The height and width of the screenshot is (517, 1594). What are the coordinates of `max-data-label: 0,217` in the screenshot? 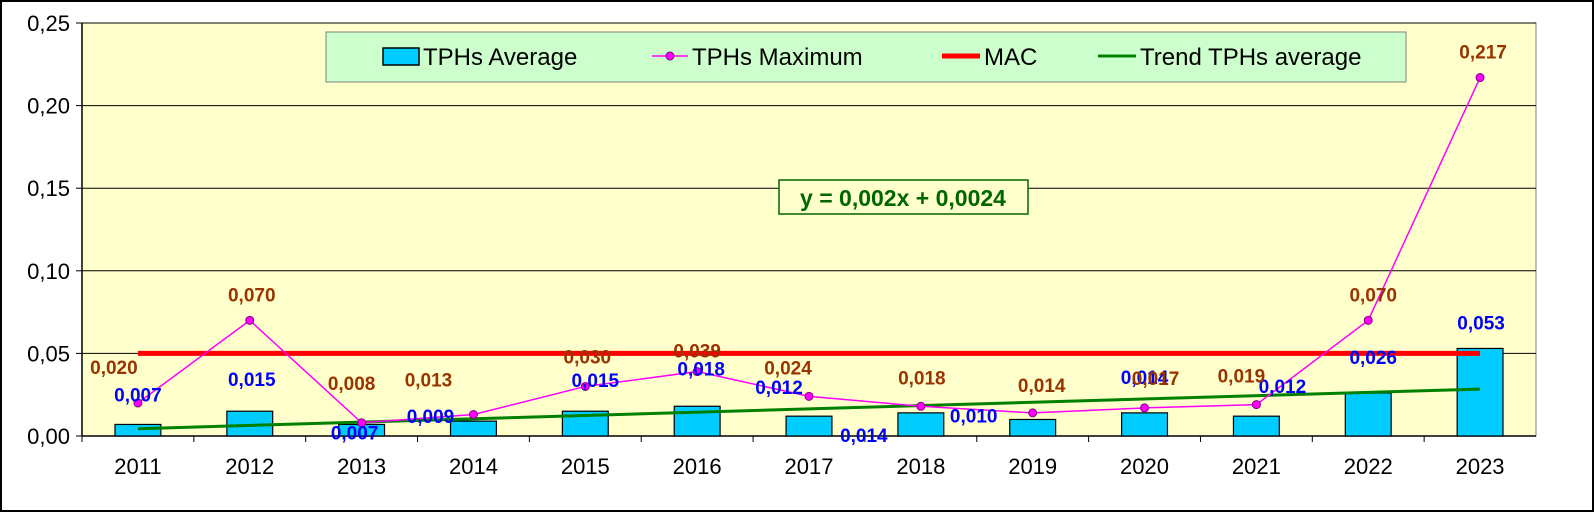 It's located at (1483, 53).